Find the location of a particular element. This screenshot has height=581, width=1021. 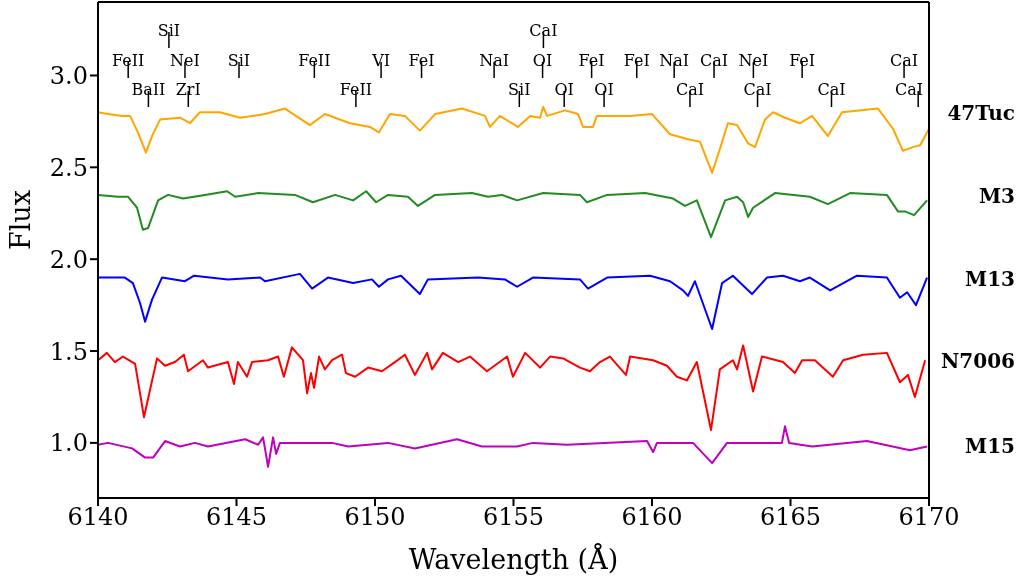

ref-line-label: VI is located at coordinates (381, 60).